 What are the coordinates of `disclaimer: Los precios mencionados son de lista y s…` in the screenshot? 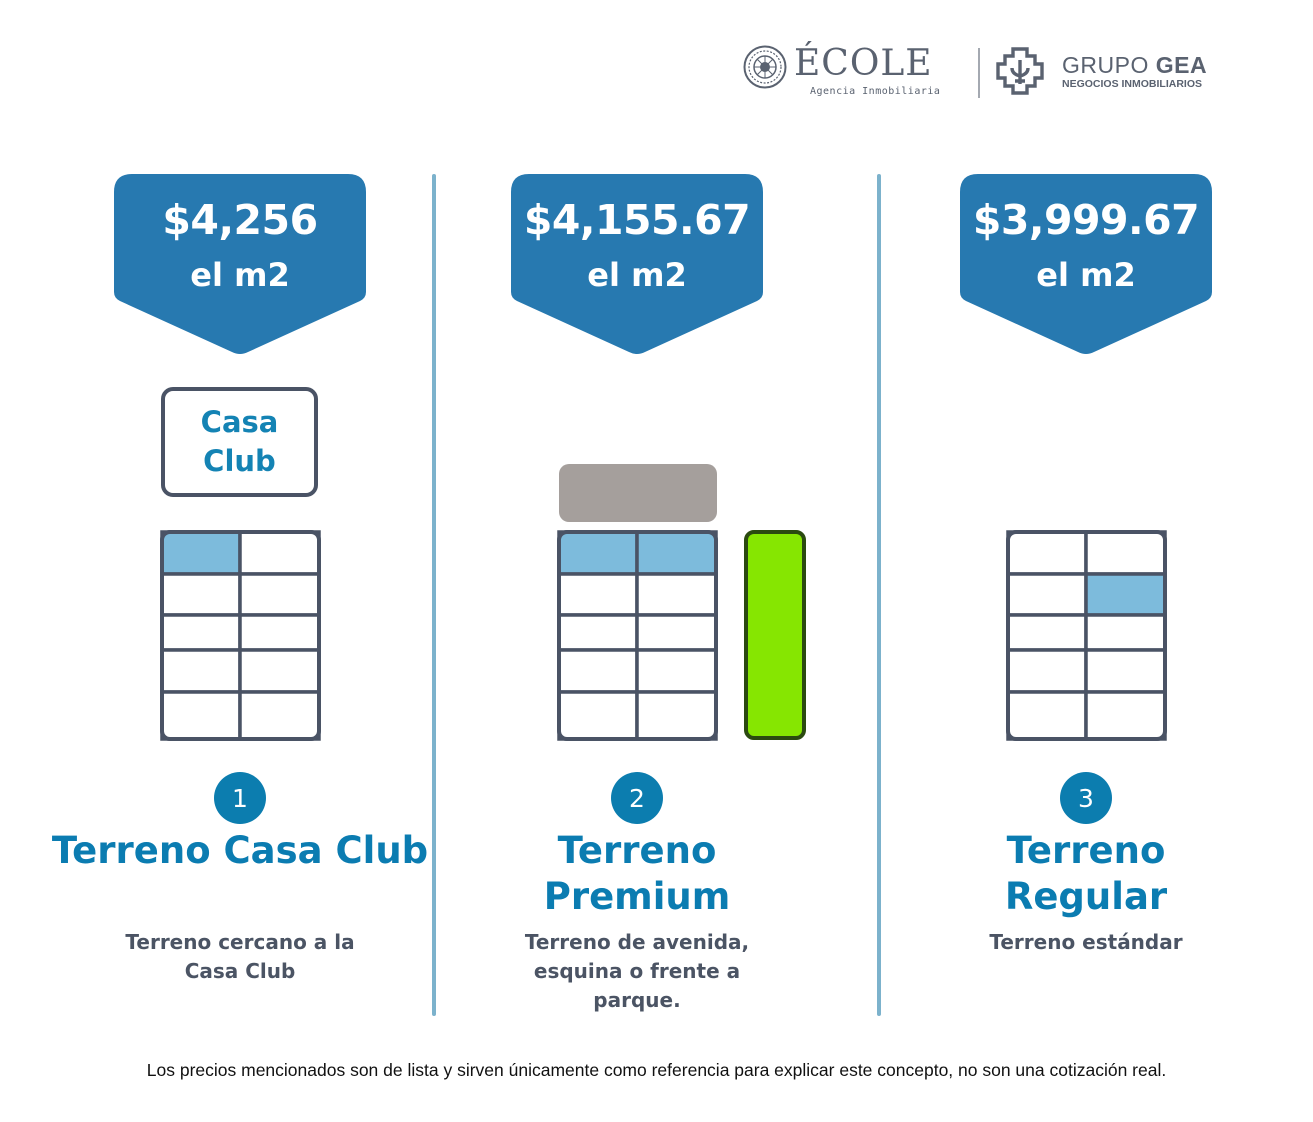 It's located at (656, 1070).